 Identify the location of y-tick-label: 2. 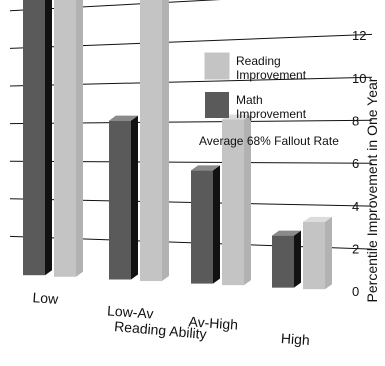
(355, 248).